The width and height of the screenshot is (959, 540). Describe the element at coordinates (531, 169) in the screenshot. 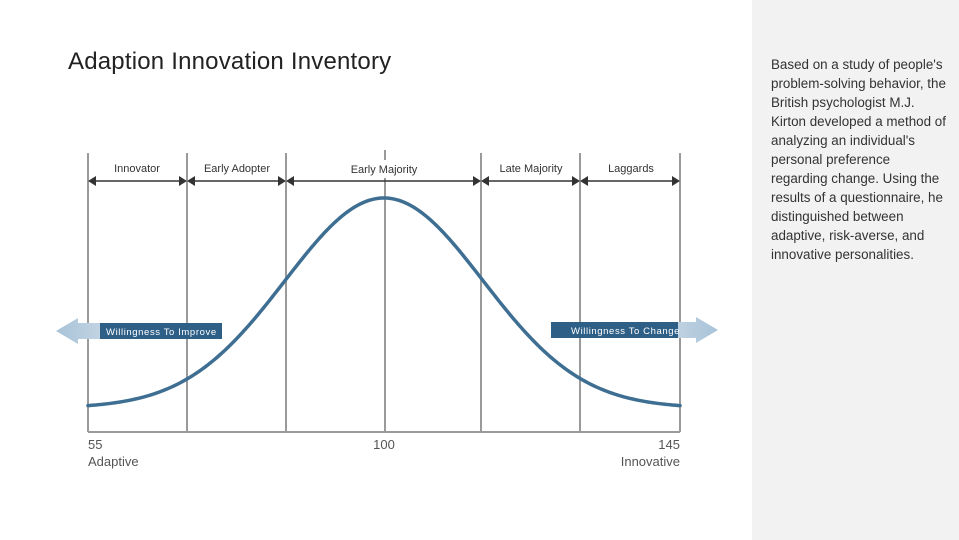

I see `segment-label-late-majority: Late Majority` at that location.